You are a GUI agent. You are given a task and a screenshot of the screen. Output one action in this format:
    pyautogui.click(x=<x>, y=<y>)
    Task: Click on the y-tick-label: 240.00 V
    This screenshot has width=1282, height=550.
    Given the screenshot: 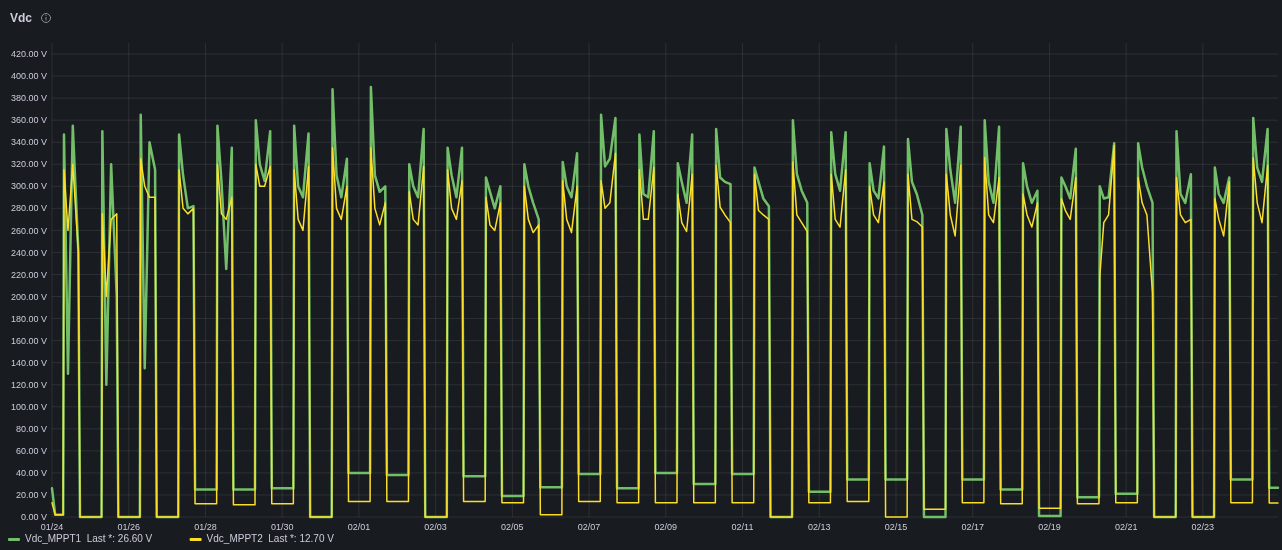 What is the action you would take?
    pyautogui.click(x=28, y=252)
    